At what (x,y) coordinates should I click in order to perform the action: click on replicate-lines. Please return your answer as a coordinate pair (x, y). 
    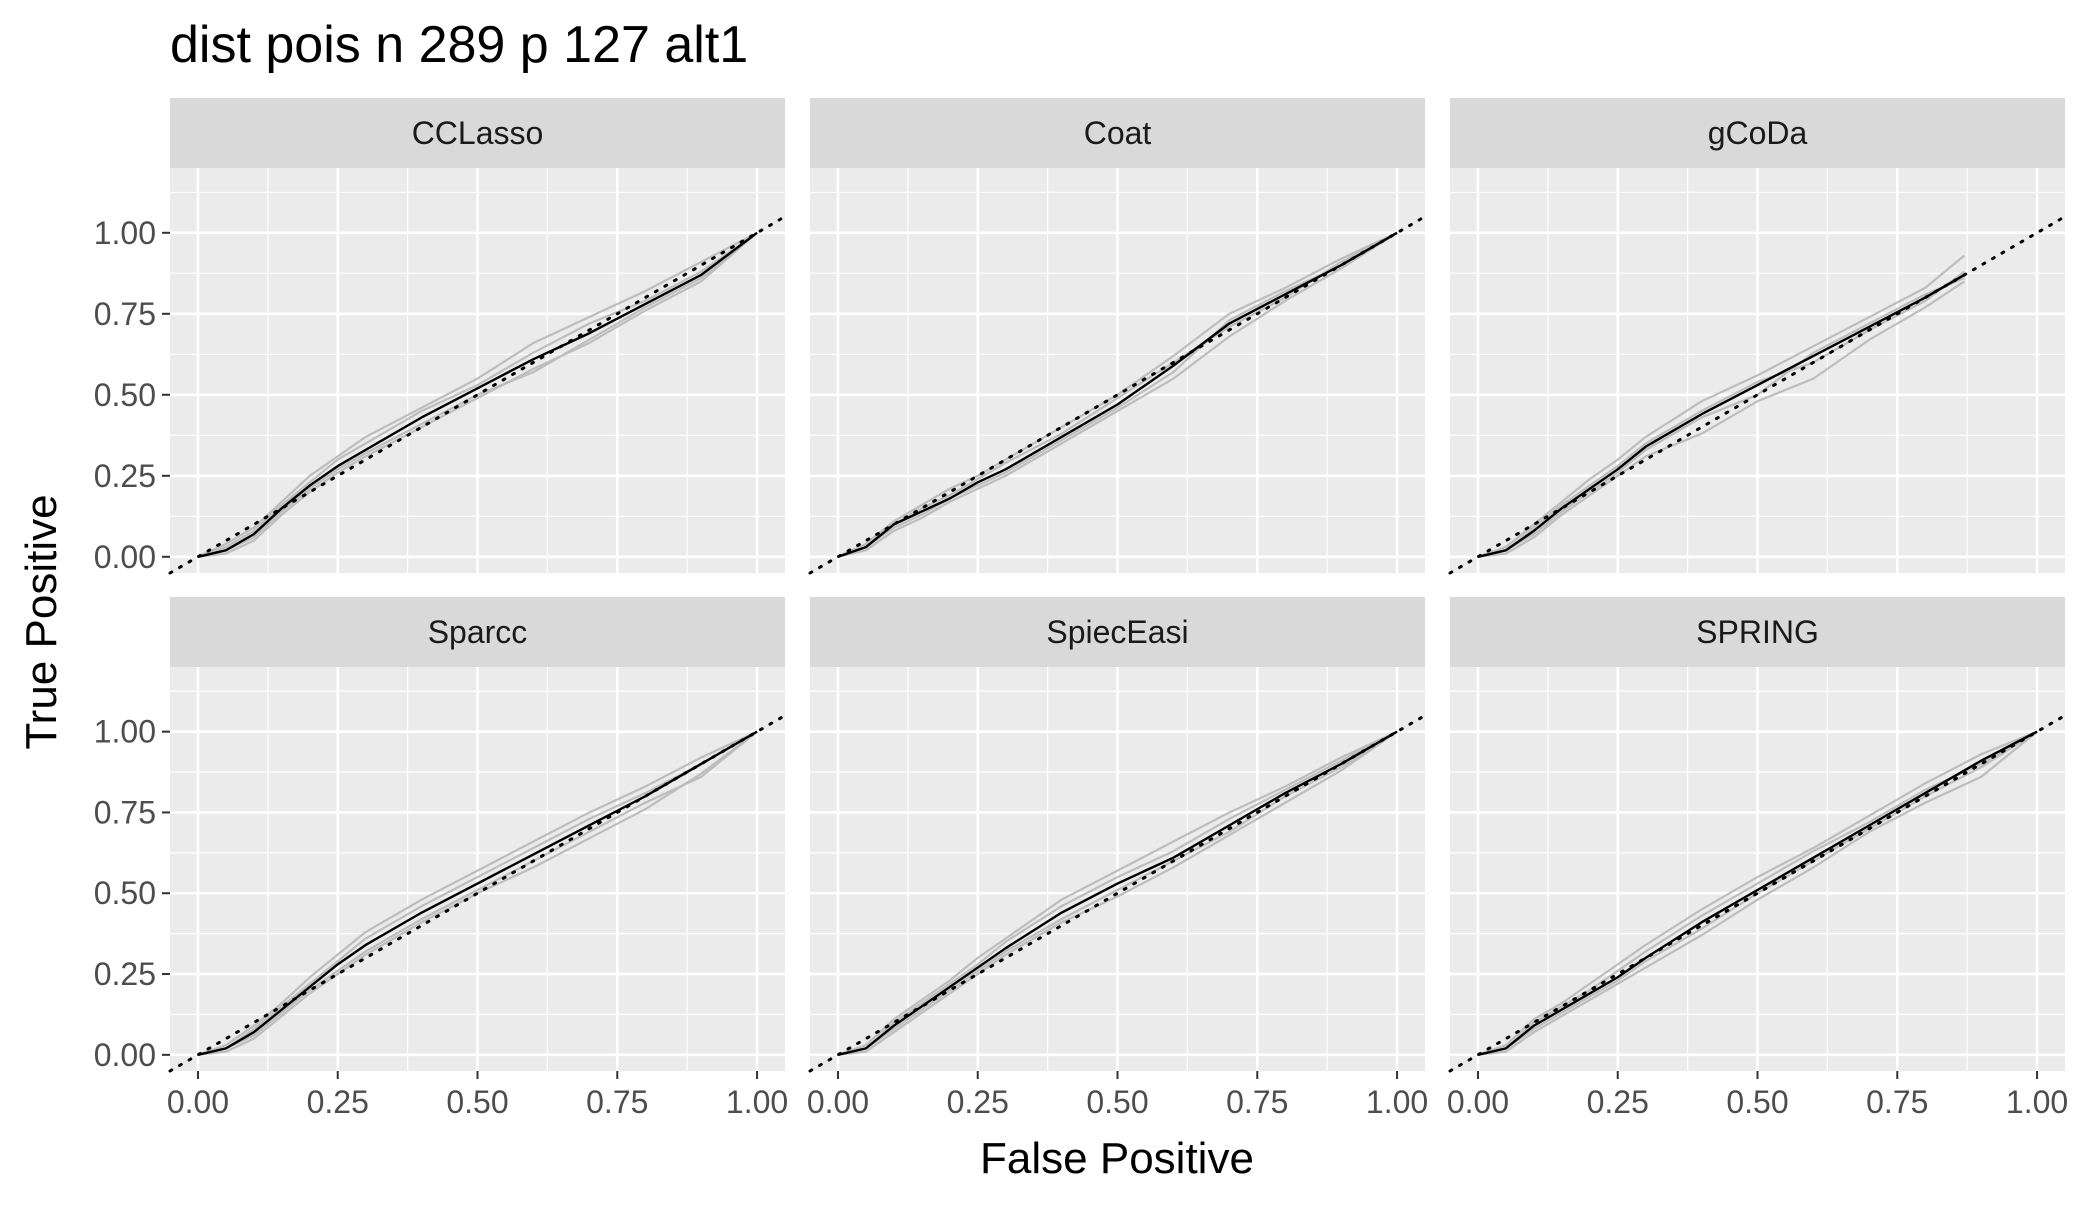
    Looking at the image, I should click on (477, 893).